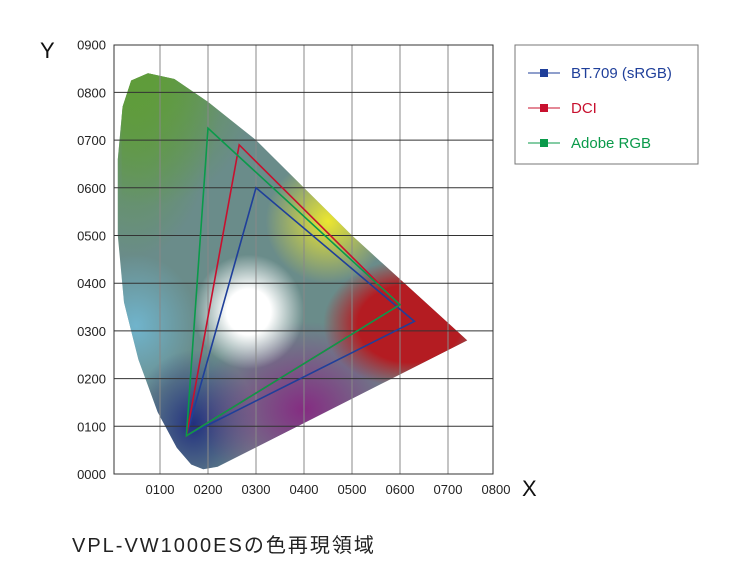 Image resolution: width=740 pixels, height=581 pixels. I want to click on y-tick-label: 0900, so click(91, 45).